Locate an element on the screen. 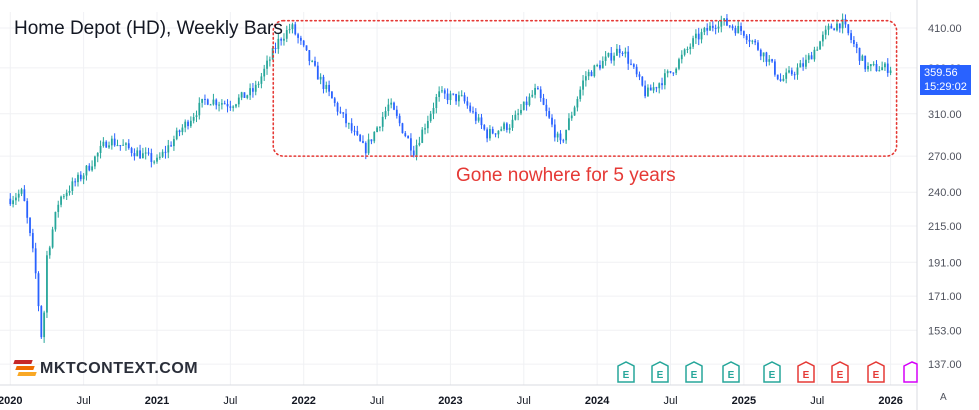 The image size is (979, 410). y-tick-label: 240.00 is located at coordinates (945, 193).